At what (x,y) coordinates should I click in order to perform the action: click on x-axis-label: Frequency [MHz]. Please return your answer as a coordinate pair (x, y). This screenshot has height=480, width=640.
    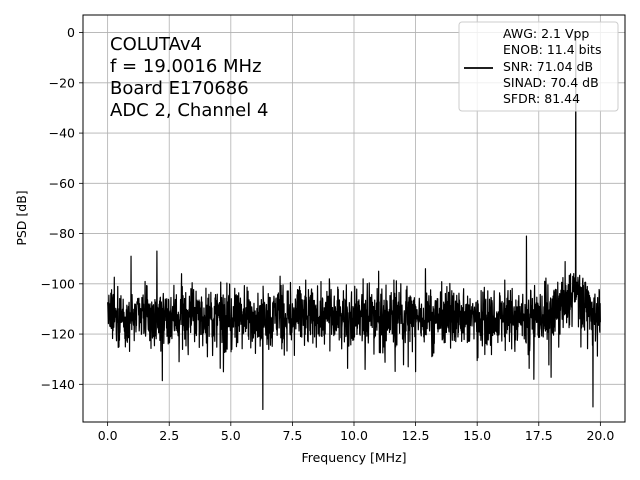
    Looking at the image, I should click on (353, 457).